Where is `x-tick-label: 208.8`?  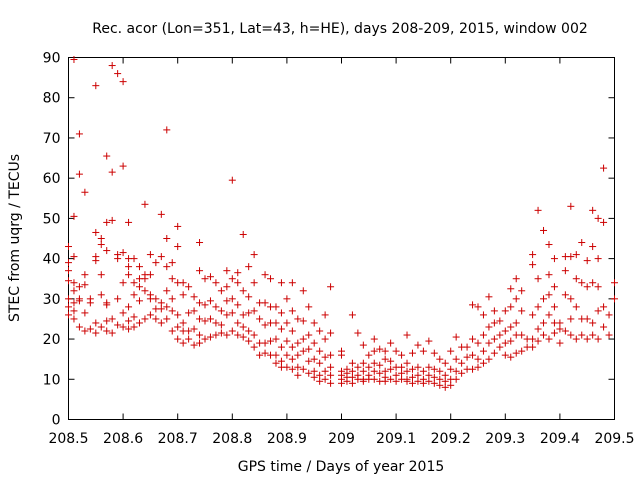
x-tick-label: 208.8 is located at coordinates (232, 439).